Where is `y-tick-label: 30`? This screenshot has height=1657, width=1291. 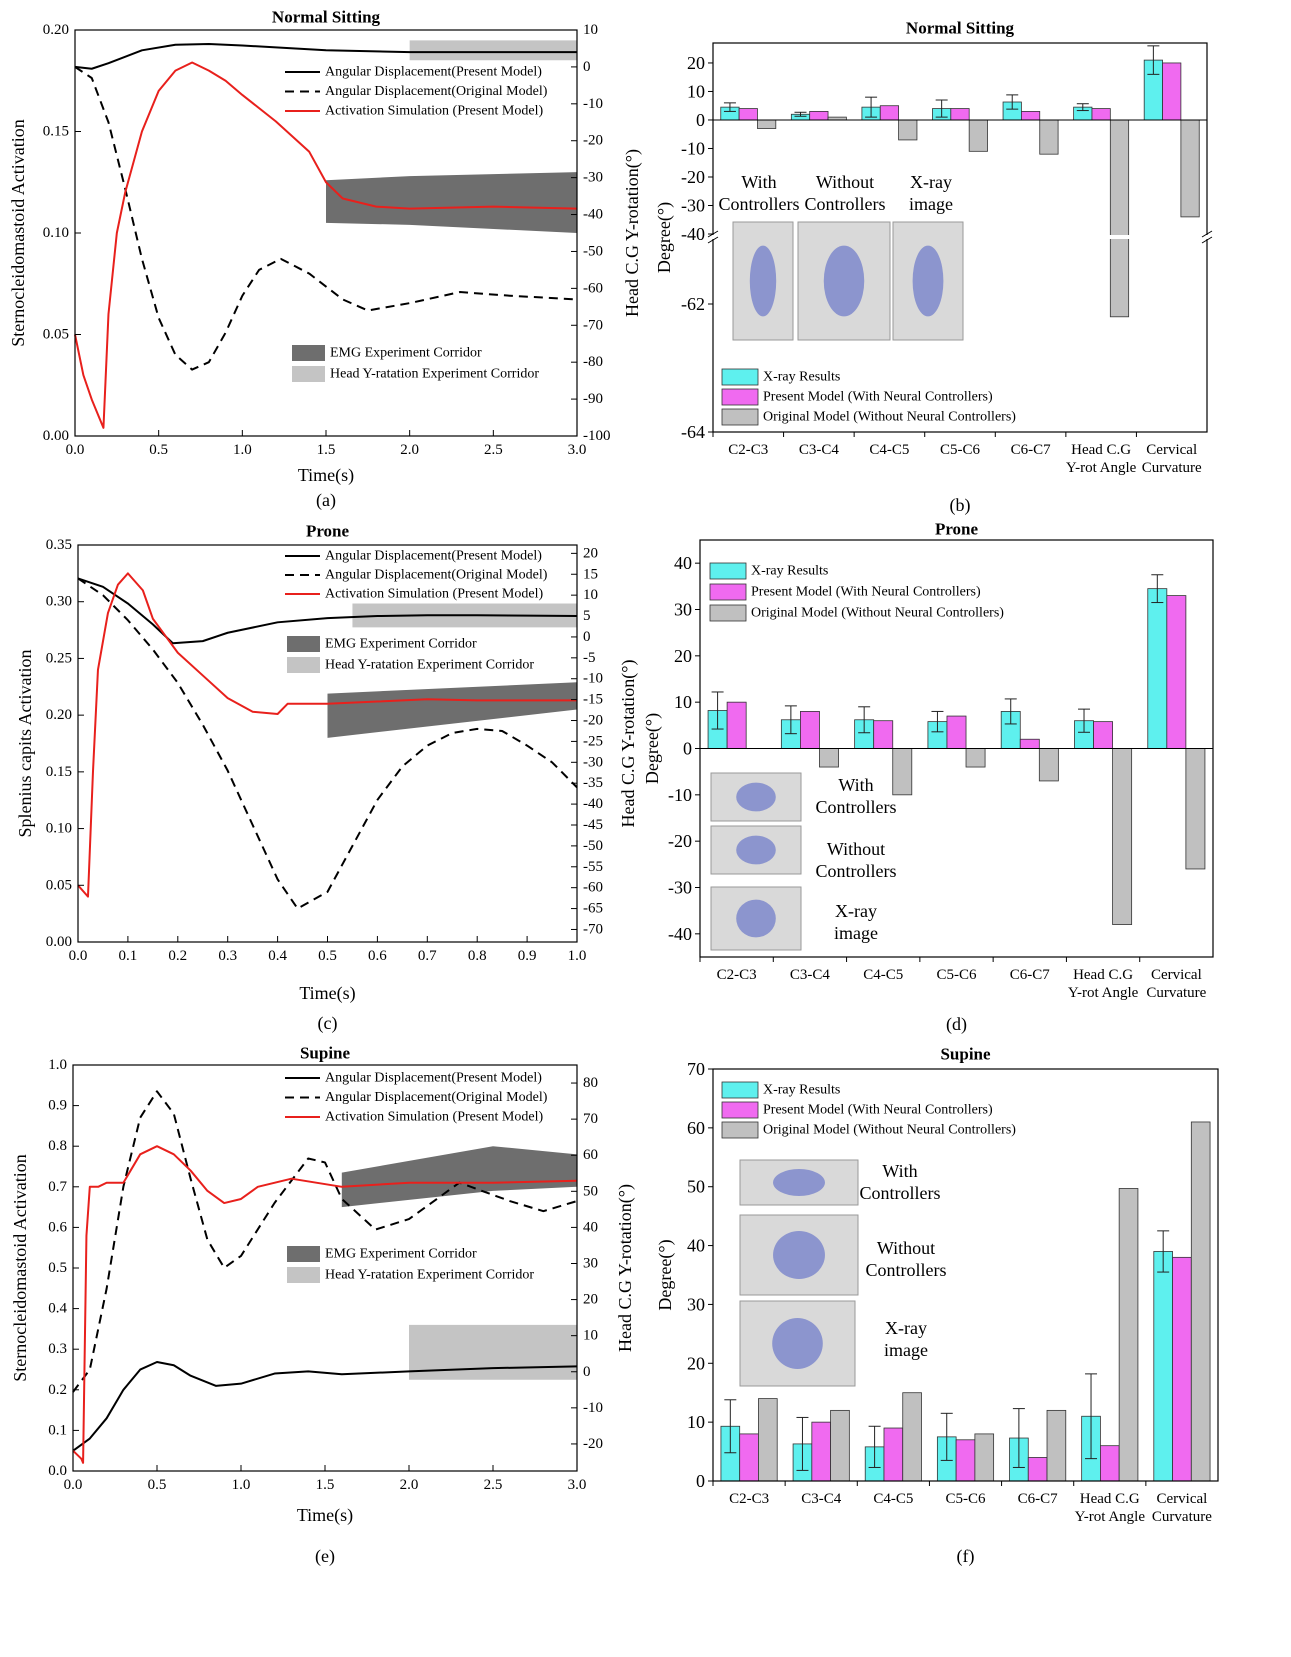 y-tick-label: 30 is located at coordinates (683, 610).